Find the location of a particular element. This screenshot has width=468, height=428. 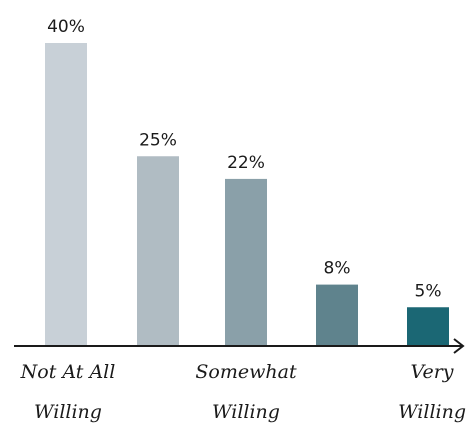

value-label-1: 40% is located at coordinates (66, 27).